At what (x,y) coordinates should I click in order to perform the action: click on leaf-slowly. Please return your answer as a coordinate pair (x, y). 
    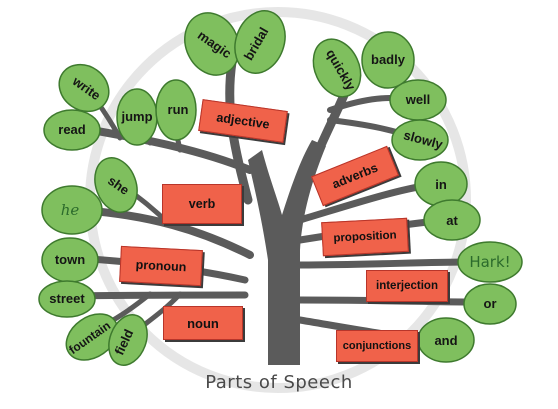
    Looking at the image, I should click on (420, 140).